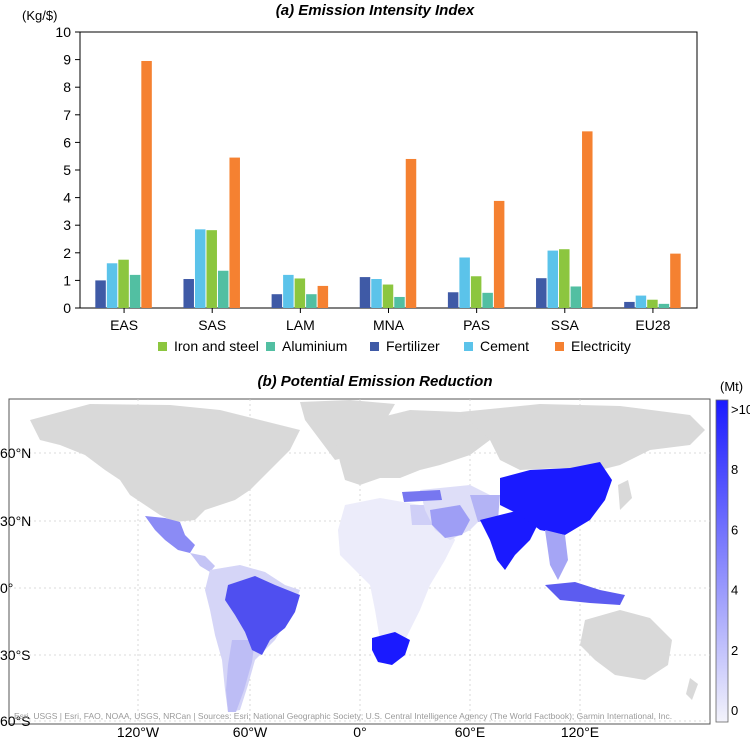  Describe the element at coordinates (556, 498) in the screenshot. I see `china` at that location.